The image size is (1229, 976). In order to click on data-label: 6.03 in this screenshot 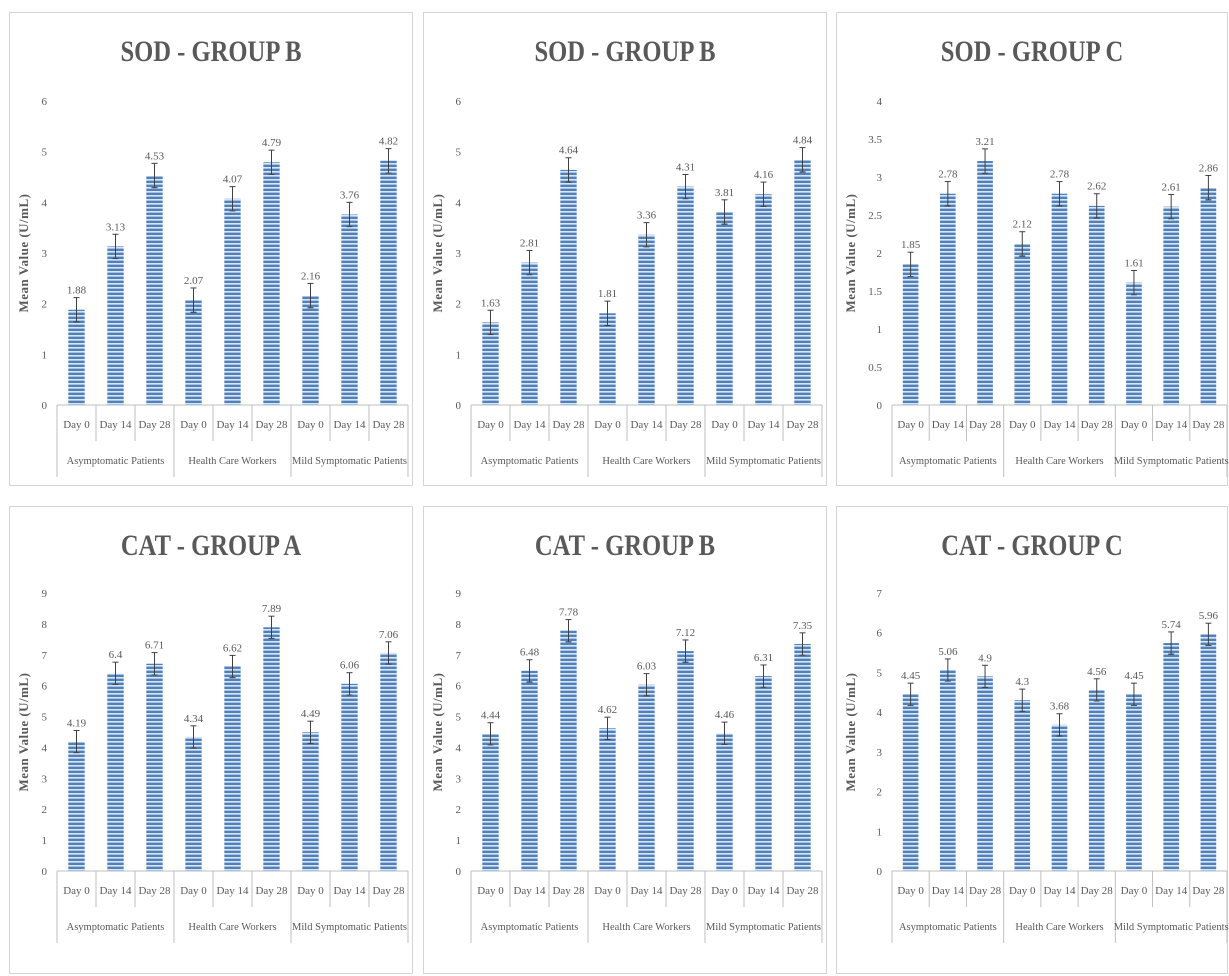, I will do `click(647, 667)`.